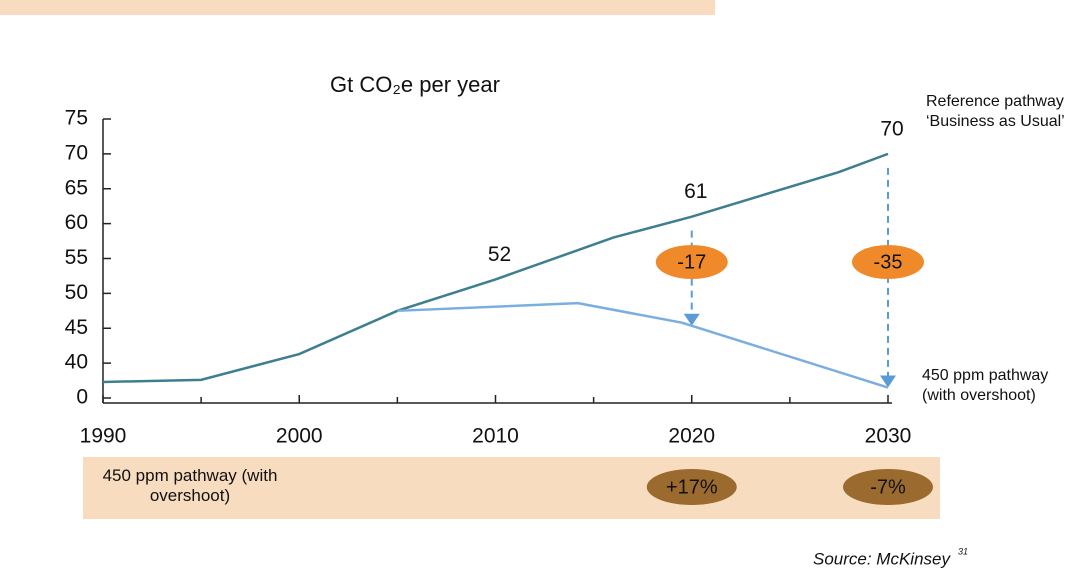  Describe the element at coordinates (695, 191) in the screenshot. I see `value-label: 61` at that location.